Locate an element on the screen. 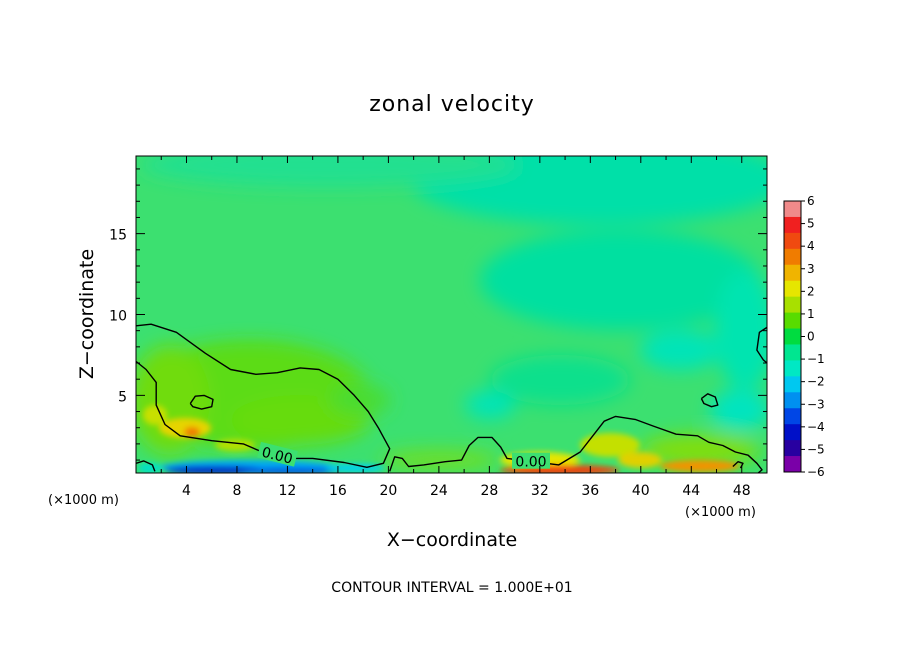 This screenshot has height=654, width=904. colorbar: 6 5 4 3 2 1 0 −1 −2 −3 −4 −5 −6 is located at coordinates (804, 336).